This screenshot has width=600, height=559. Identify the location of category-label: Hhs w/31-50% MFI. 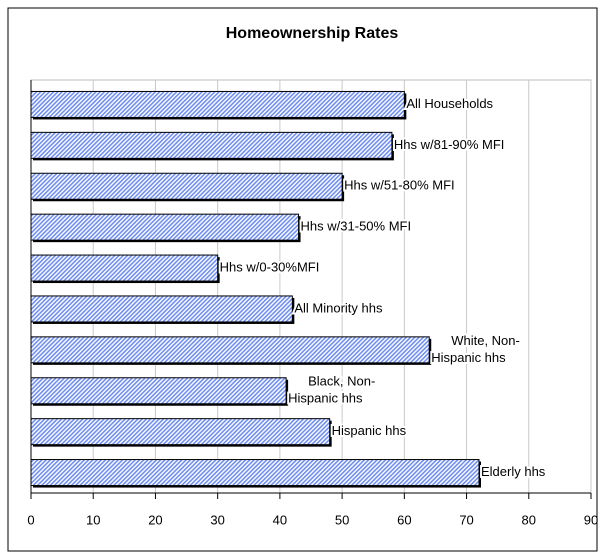
(356, 226).